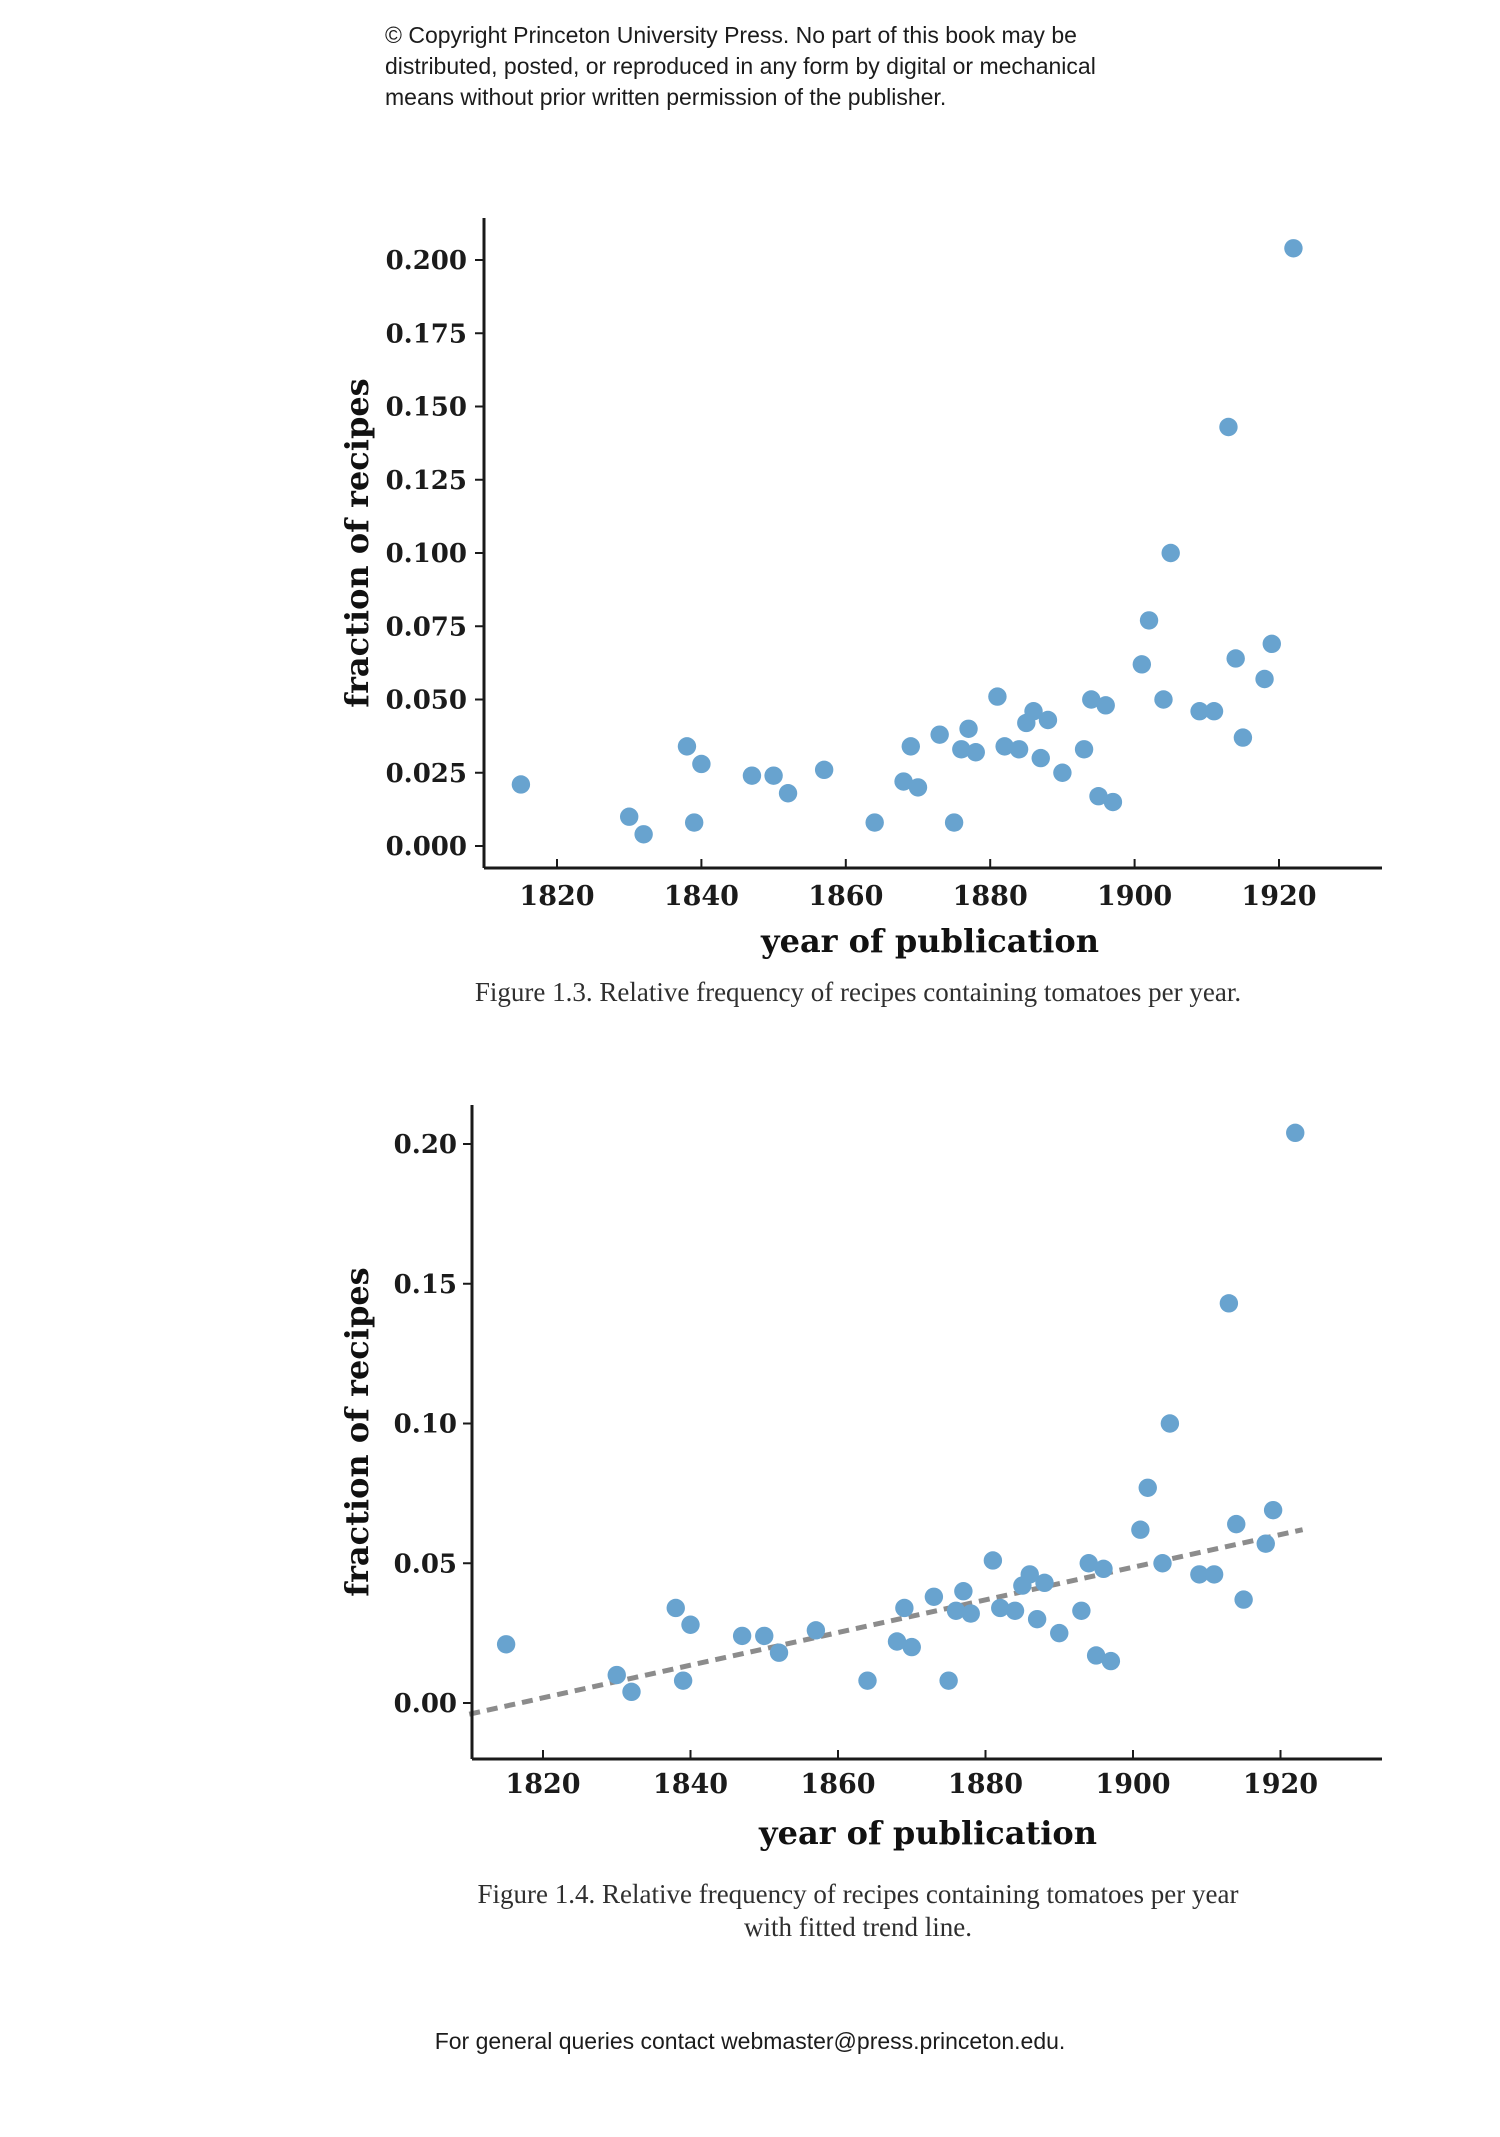 Image resolution: width=1500 pixels, height=2137 pixels. I want to click on y-tick-label: 0.200, so click(426, 261).